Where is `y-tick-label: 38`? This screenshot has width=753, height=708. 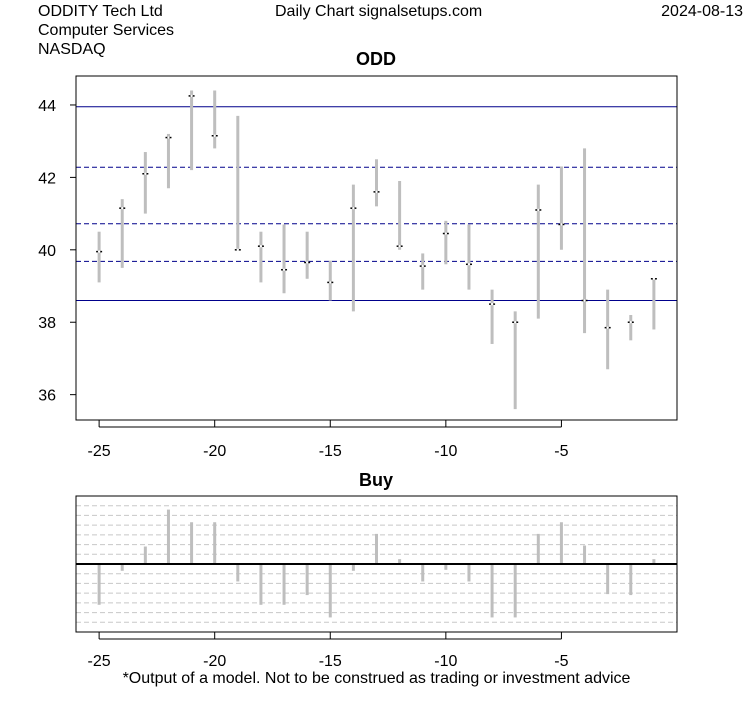
y-tick-label: 38 is located at coordinates (47, 323).